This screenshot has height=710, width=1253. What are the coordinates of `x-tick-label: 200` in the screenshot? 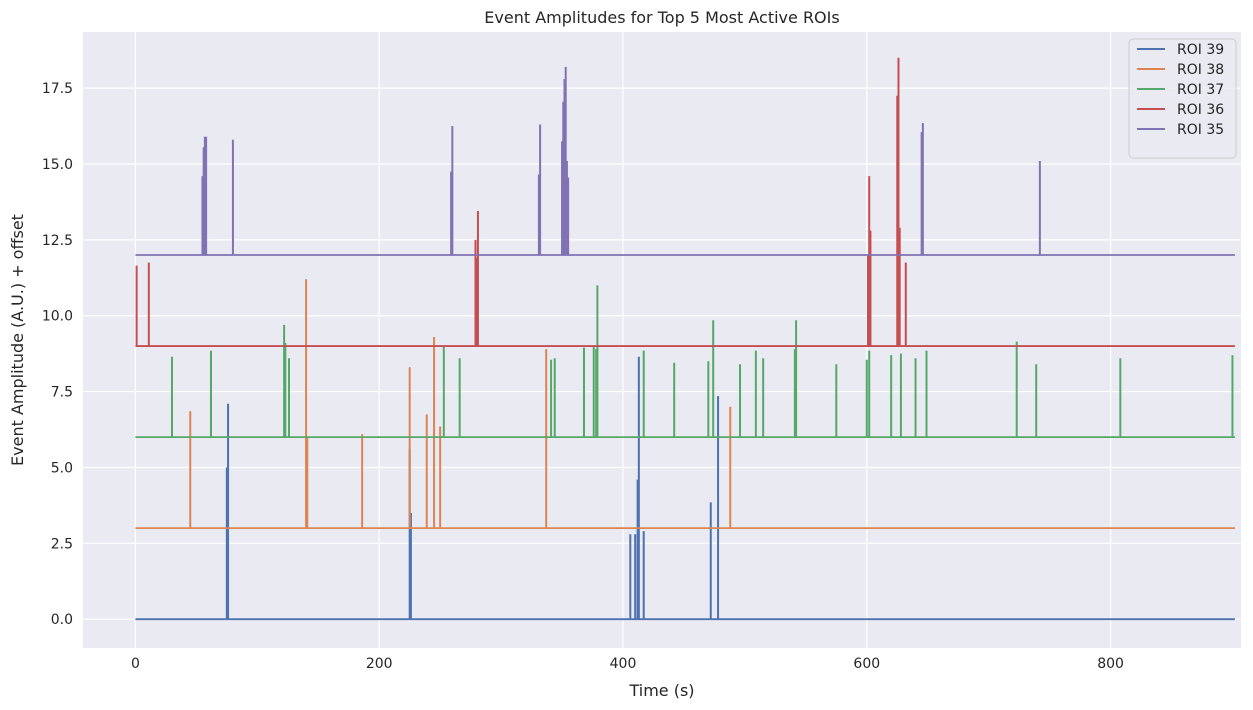 It's located at (379, 664).